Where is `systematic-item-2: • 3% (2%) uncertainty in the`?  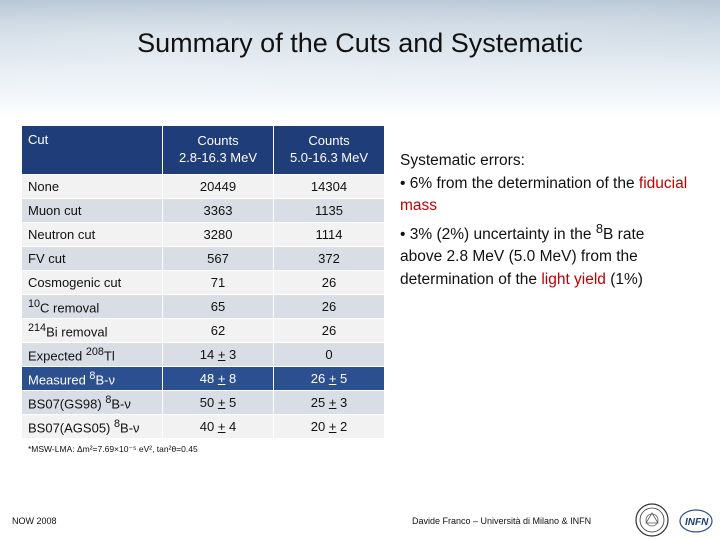 systematic-item-2: • 3% (2%) uncertainty in the is located at coordinates (498, 234).